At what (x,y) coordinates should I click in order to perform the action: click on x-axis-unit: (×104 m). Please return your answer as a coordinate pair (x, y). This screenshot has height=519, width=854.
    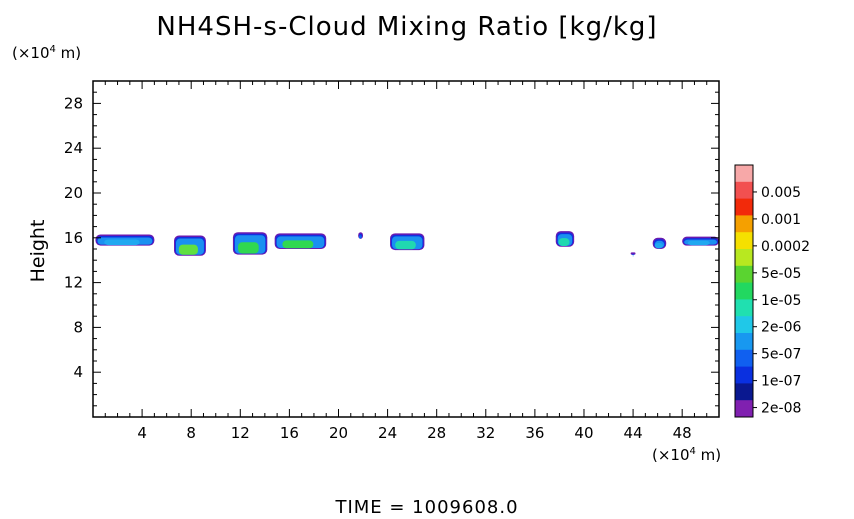
    Looking at the image, I should click on (687, 455).